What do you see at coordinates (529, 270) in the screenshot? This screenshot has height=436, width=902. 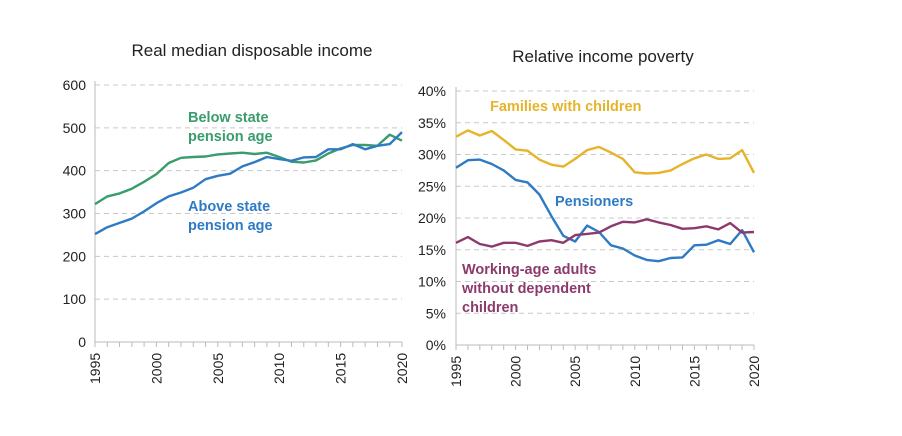 I see `series-label: Working-age adults` at bounding box center [529, 270].